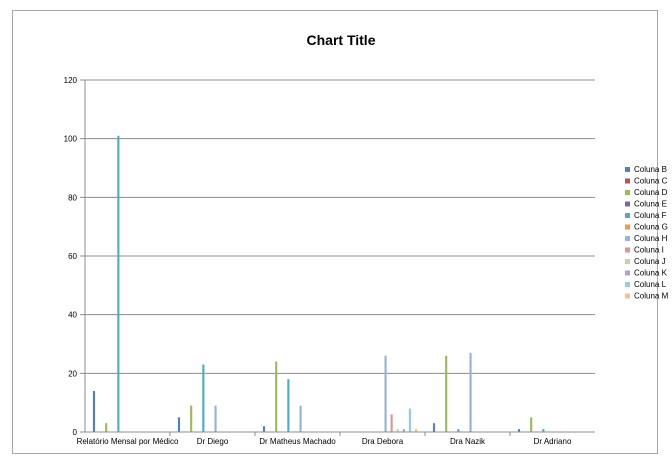  What do you see at coordinates (650, 169) in the screenshot?
I see `legend-label: Coluna B` at bounding box center [650, 169].